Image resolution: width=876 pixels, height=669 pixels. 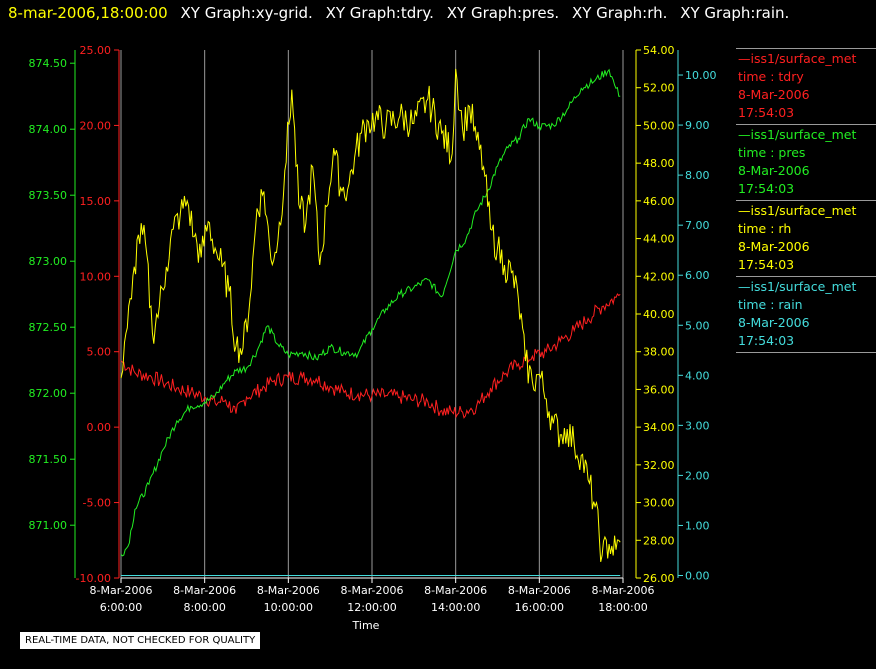 I want to click on rain-y-tick-label: 2.00, so click(x=697, y=475).